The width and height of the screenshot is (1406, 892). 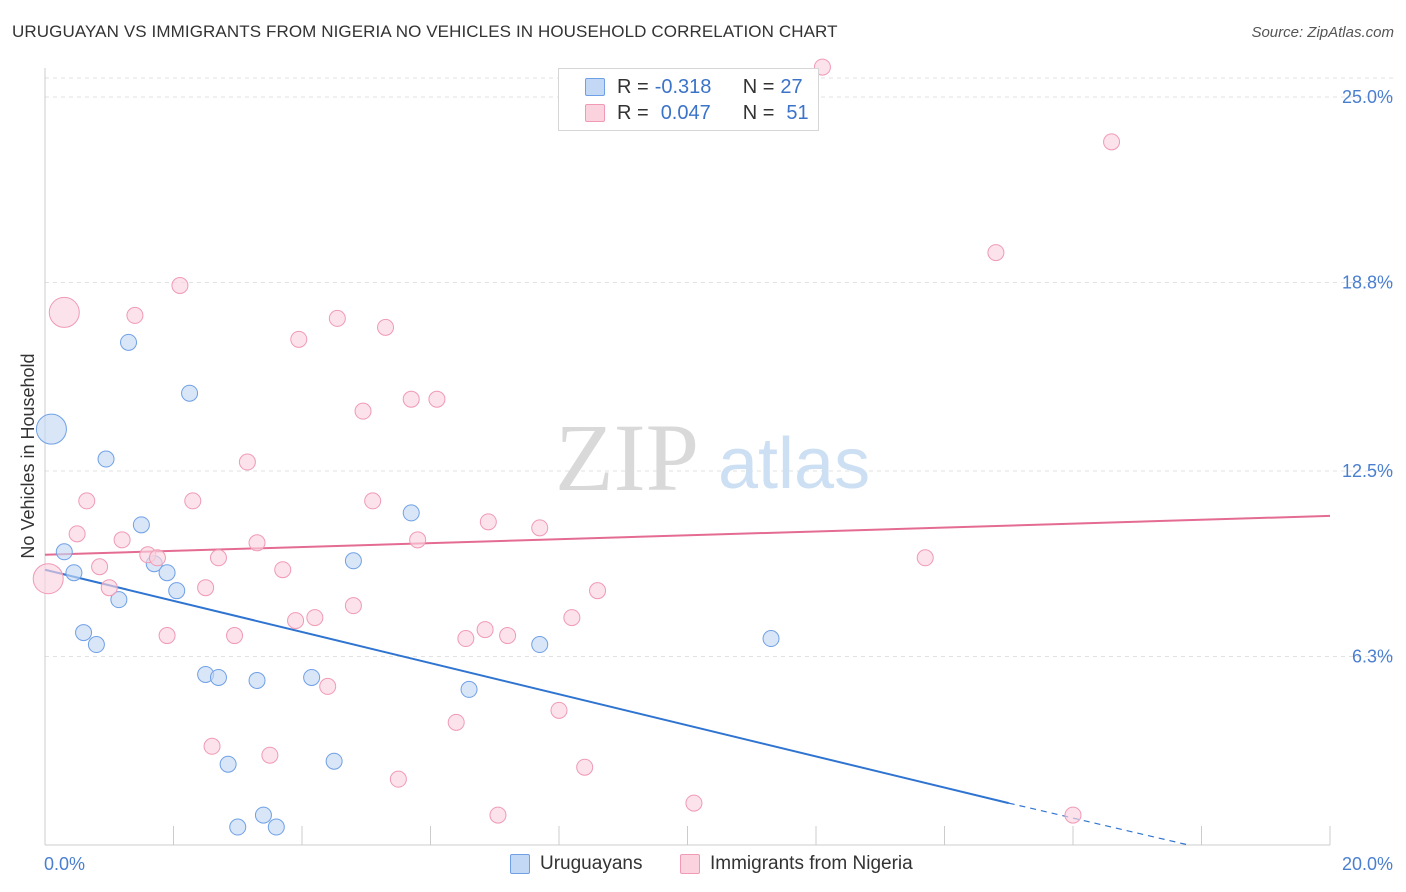 What do you see at coordinates (28, 455) in the screenshot?
I see `y-axis-label: No Vehicles in Household` at bounding box center [28, 455].